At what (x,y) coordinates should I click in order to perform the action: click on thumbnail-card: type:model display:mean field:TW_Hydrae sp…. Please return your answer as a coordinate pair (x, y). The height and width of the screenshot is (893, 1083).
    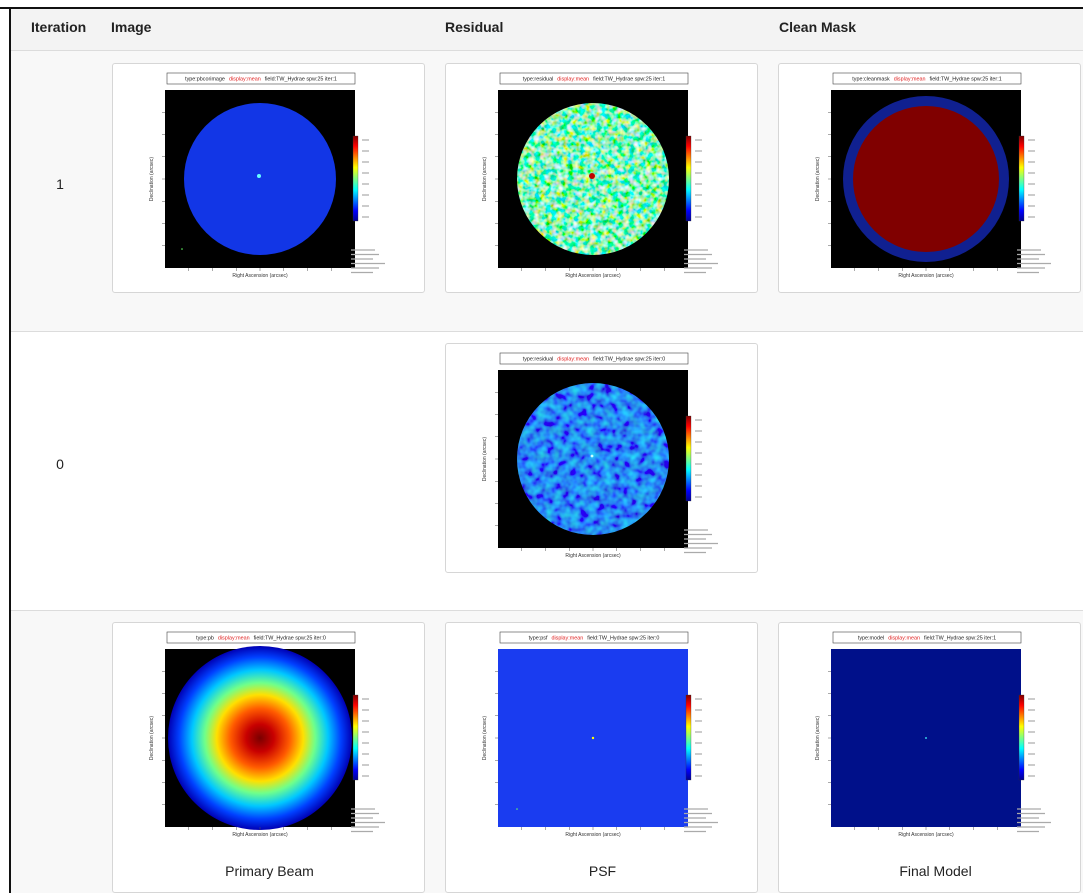
    Looking at the image, I should click on (929, 757).